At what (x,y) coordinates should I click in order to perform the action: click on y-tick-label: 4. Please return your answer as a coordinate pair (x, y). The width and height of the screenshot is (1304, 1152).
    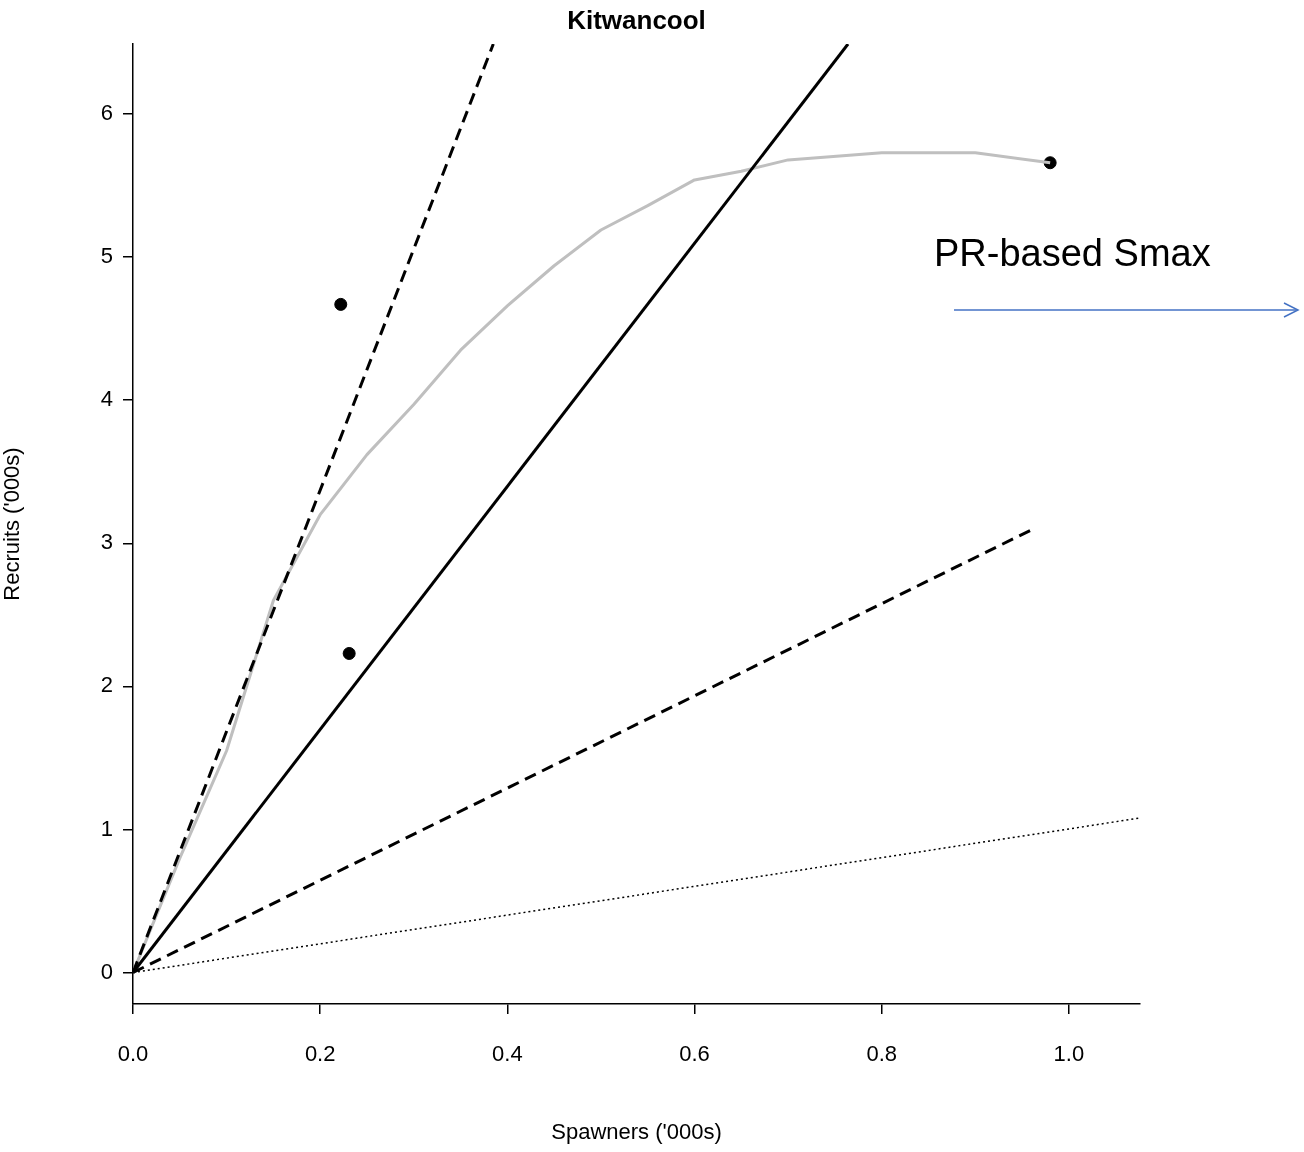
    Looking at the image, I should click on (106, 399).